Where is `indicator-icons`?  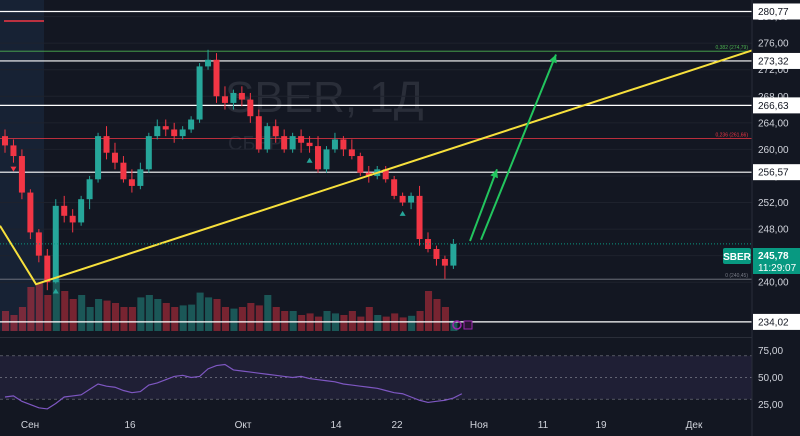 indicator-icons is located at coordinates (462, 325).